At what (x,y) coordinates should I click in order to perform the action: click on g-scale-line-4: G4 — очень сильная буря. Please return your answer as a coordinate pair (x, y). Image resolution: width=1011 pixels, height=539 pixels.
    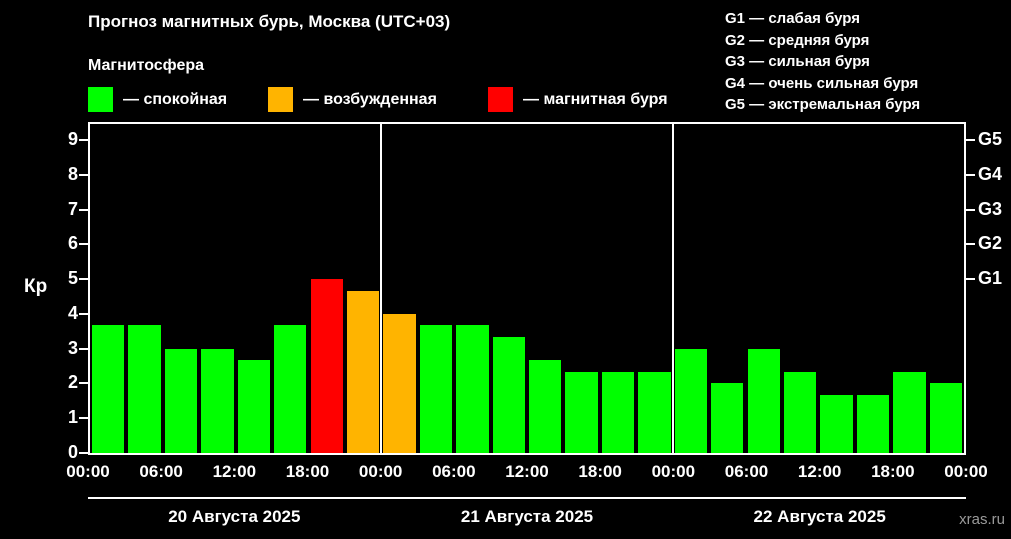
    Looking at the image, I should click on (822, 83).